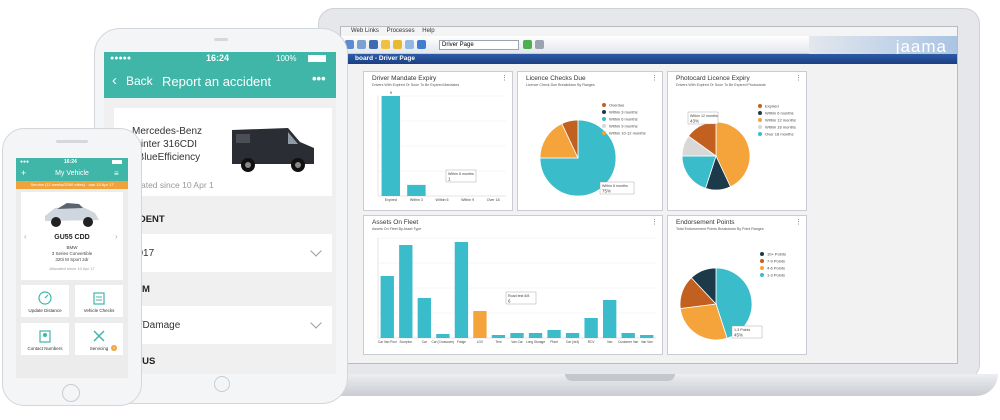 This screenshot has width=1000, height=420. I want to click on page-title: Report an accident, so click(217, 81).